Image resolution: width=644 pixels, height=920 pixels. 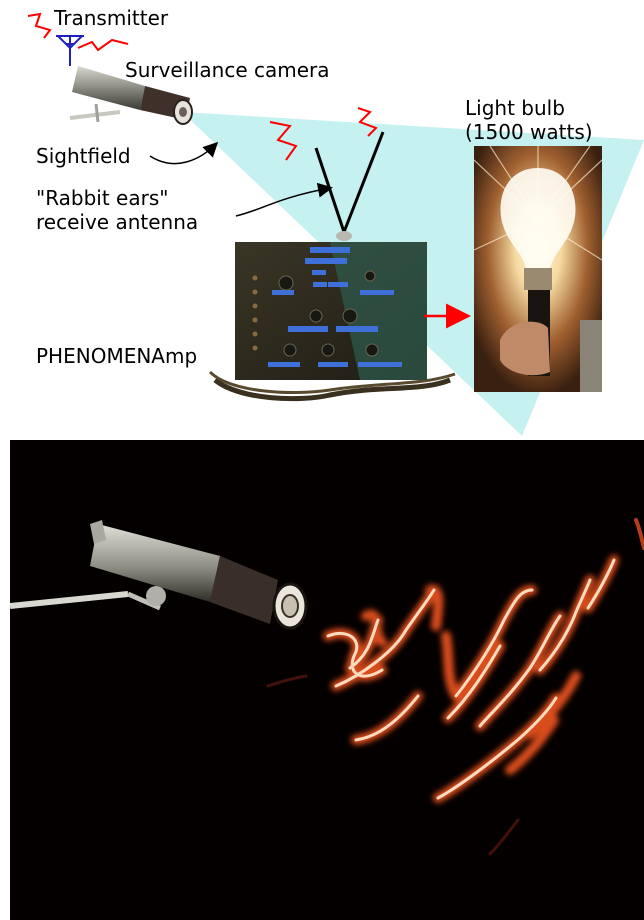 What do you see at coordinates (529, 132) in the screenshot?
I see `light-bulb-watts-label: (1500 watts)` at bounding box center [529, 132].